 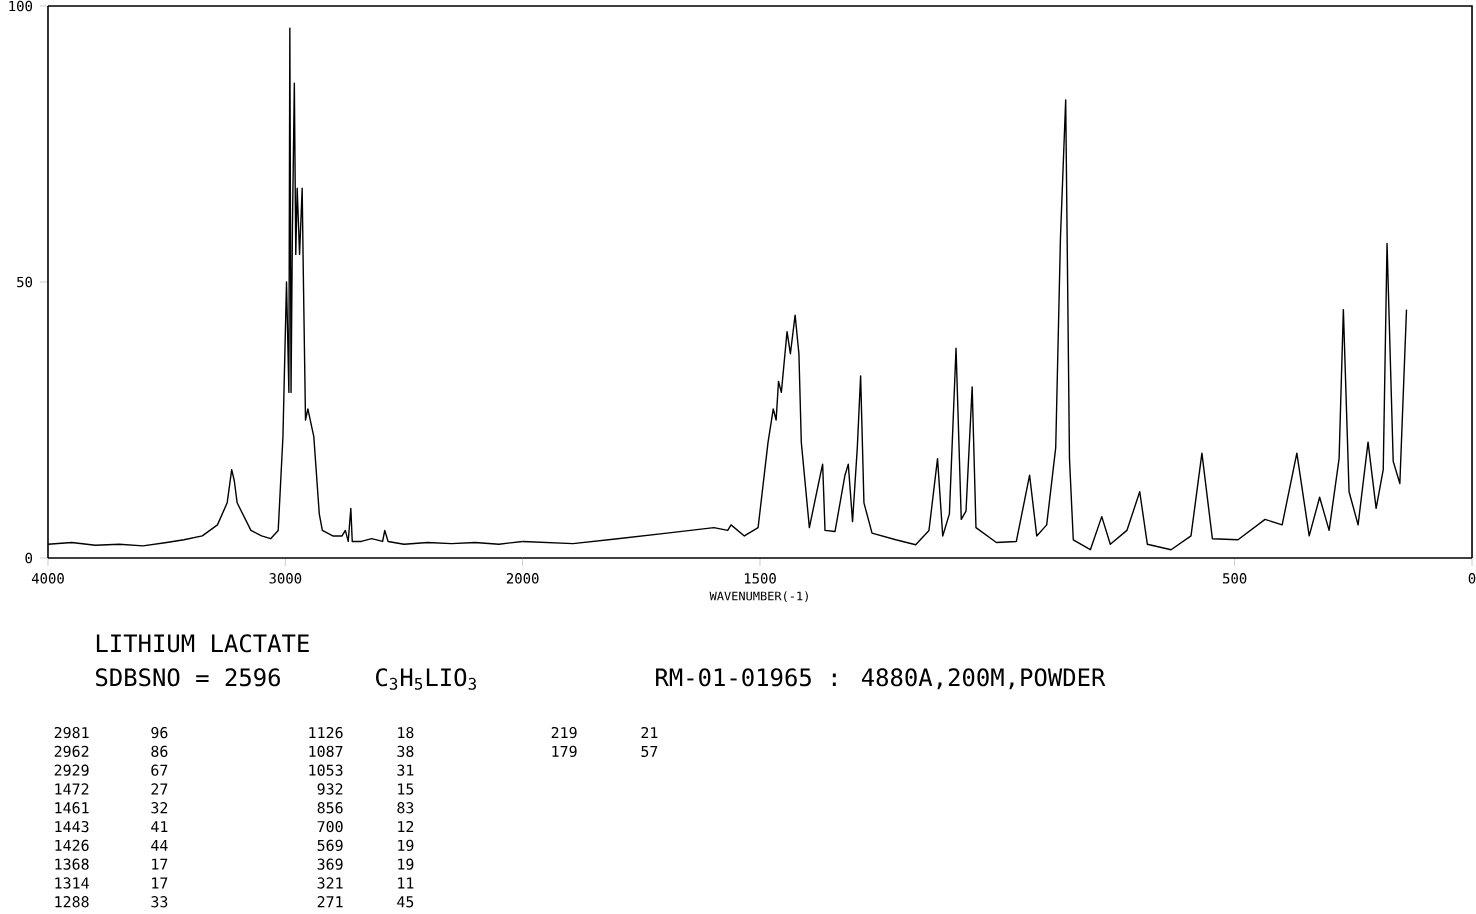 I want to click on text: LITHIUM LACTATE, so click(x=202, y=643).